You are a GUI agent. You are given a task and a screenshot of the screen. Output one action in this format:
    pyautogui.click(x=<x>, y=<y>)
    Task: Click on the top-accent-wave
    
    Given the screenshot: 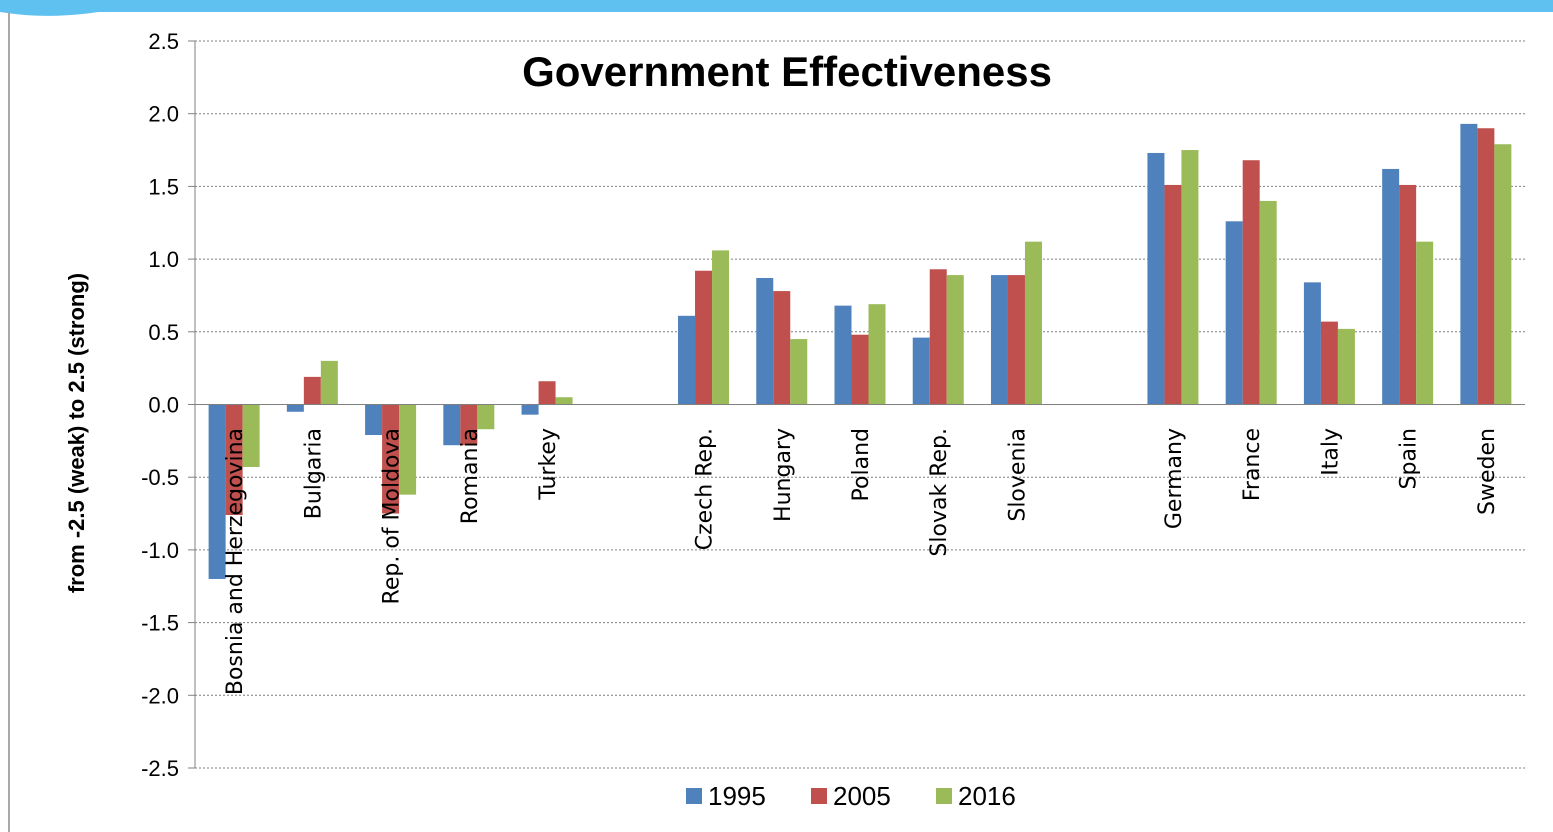 What is the action you would take?
    pyautogui.click(x=776, y=8)
    